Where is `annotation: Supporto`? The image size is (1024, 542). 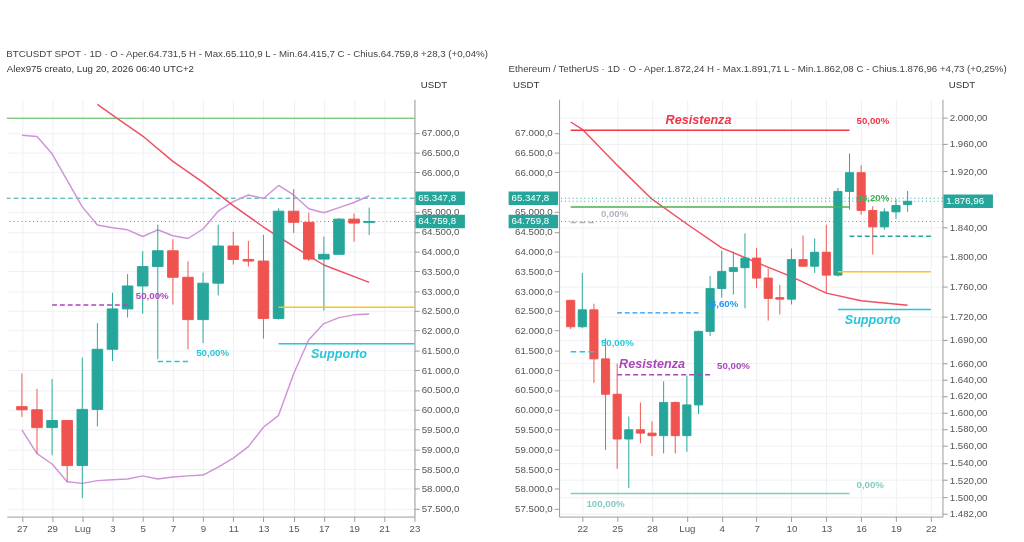
annotation: Supporto is located at coordinates (873, 320).